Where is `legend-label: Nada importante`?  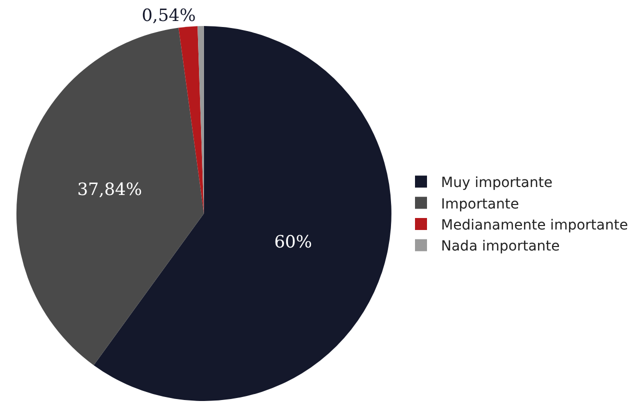 legend-label: Nada importante is located at coordinates (500, 246).